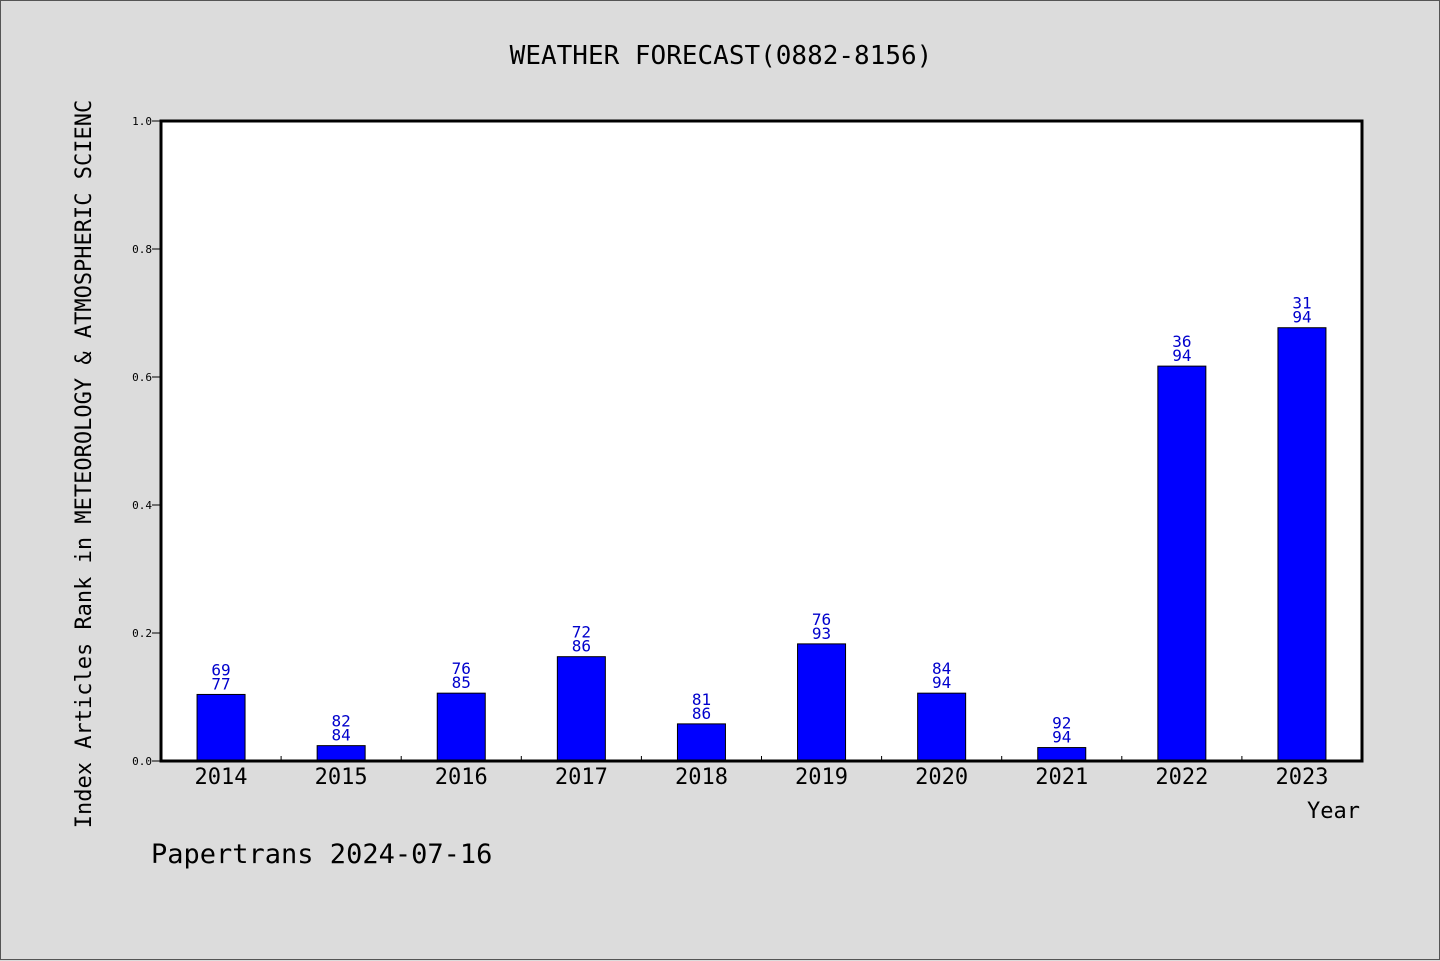 The width and height of the screenshot is (1440, 961). Describe the element at coordinates (721, 56) in the screenshot. I see `chart-title: WEATHER FORECAST(0882-8156)` at that location.